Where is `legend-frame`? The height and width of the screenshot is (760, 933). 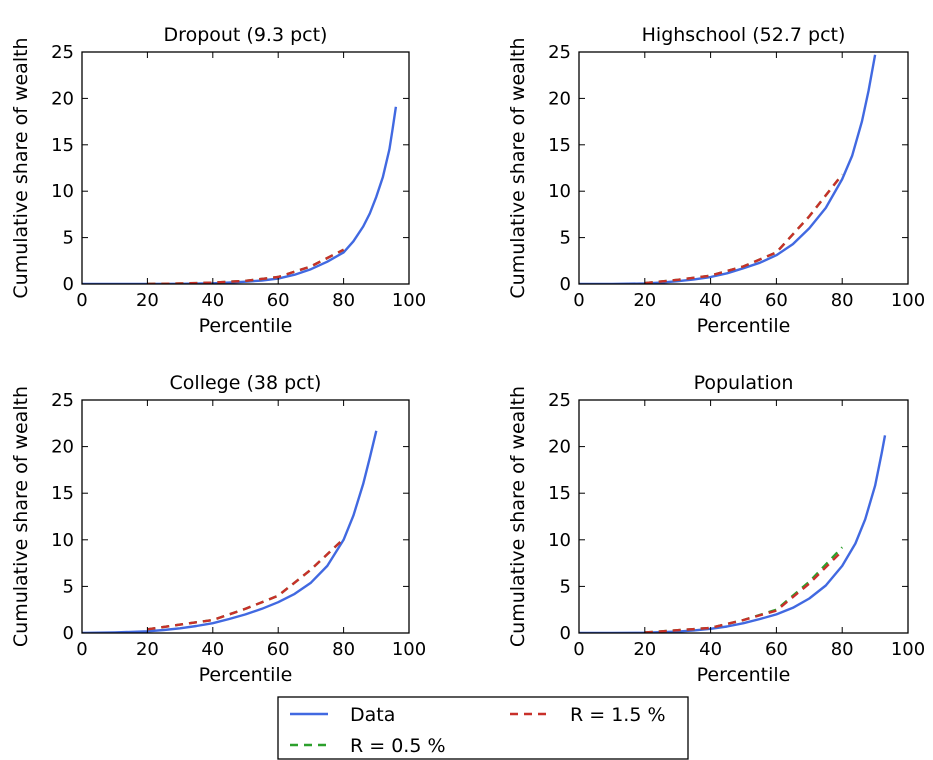
legend-frame is located at coordinates (483, 728).